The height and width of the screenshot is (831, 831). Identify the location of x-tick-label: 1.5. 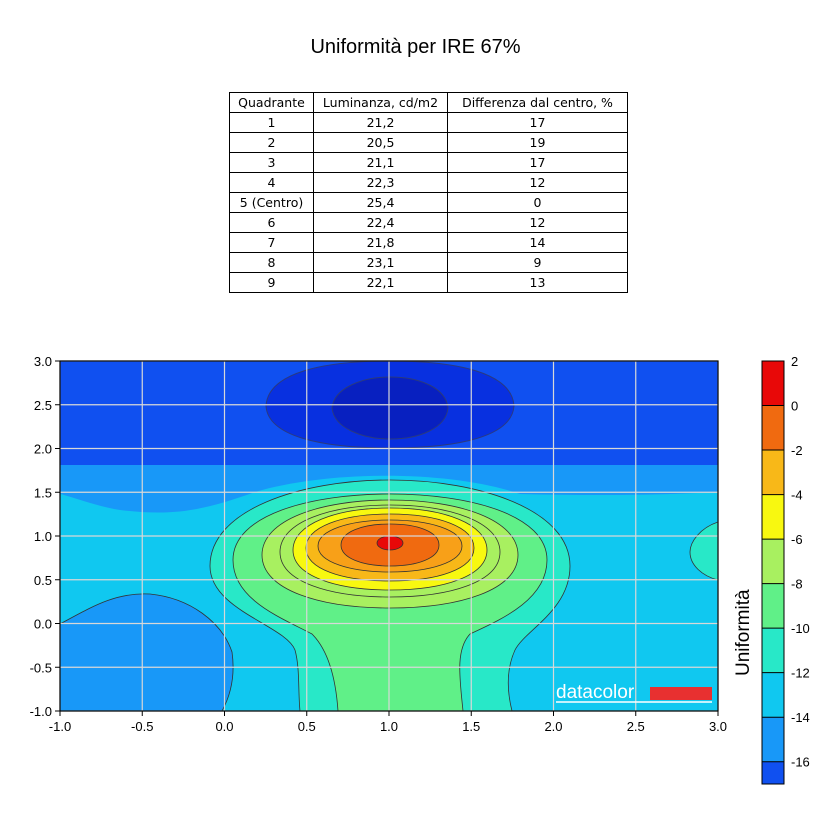
(471, 726).